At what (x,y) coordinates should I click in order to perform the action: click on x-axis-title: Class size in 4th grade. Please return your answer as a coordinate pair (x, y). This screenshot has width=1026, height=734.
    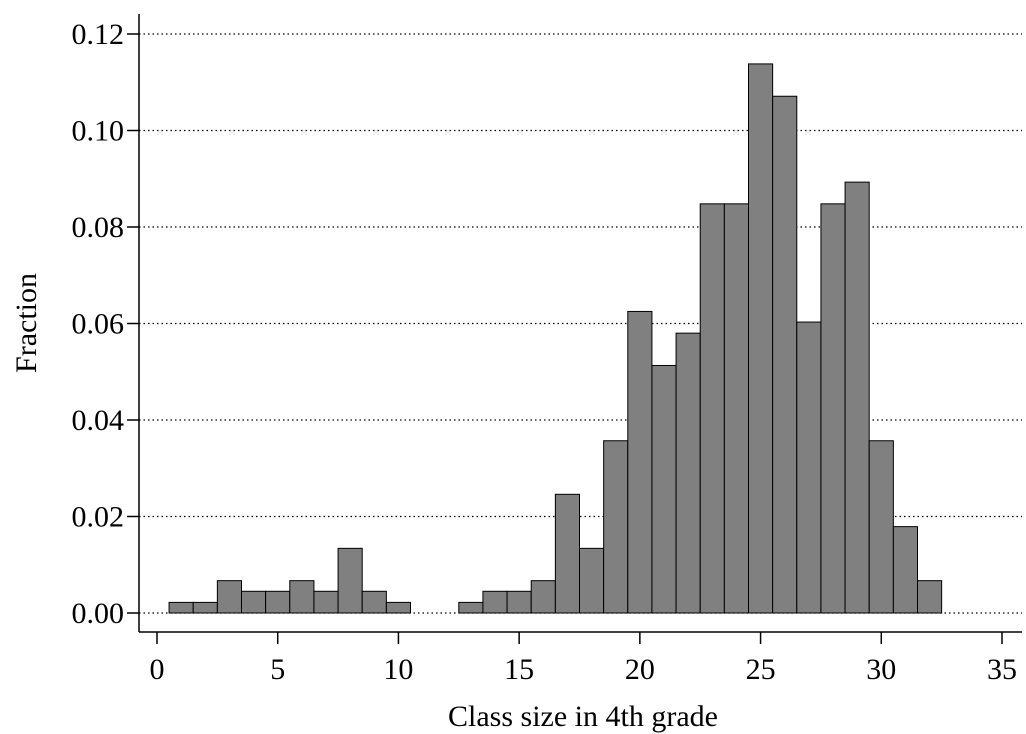
    Looking at the image, I should click on (583, 716).